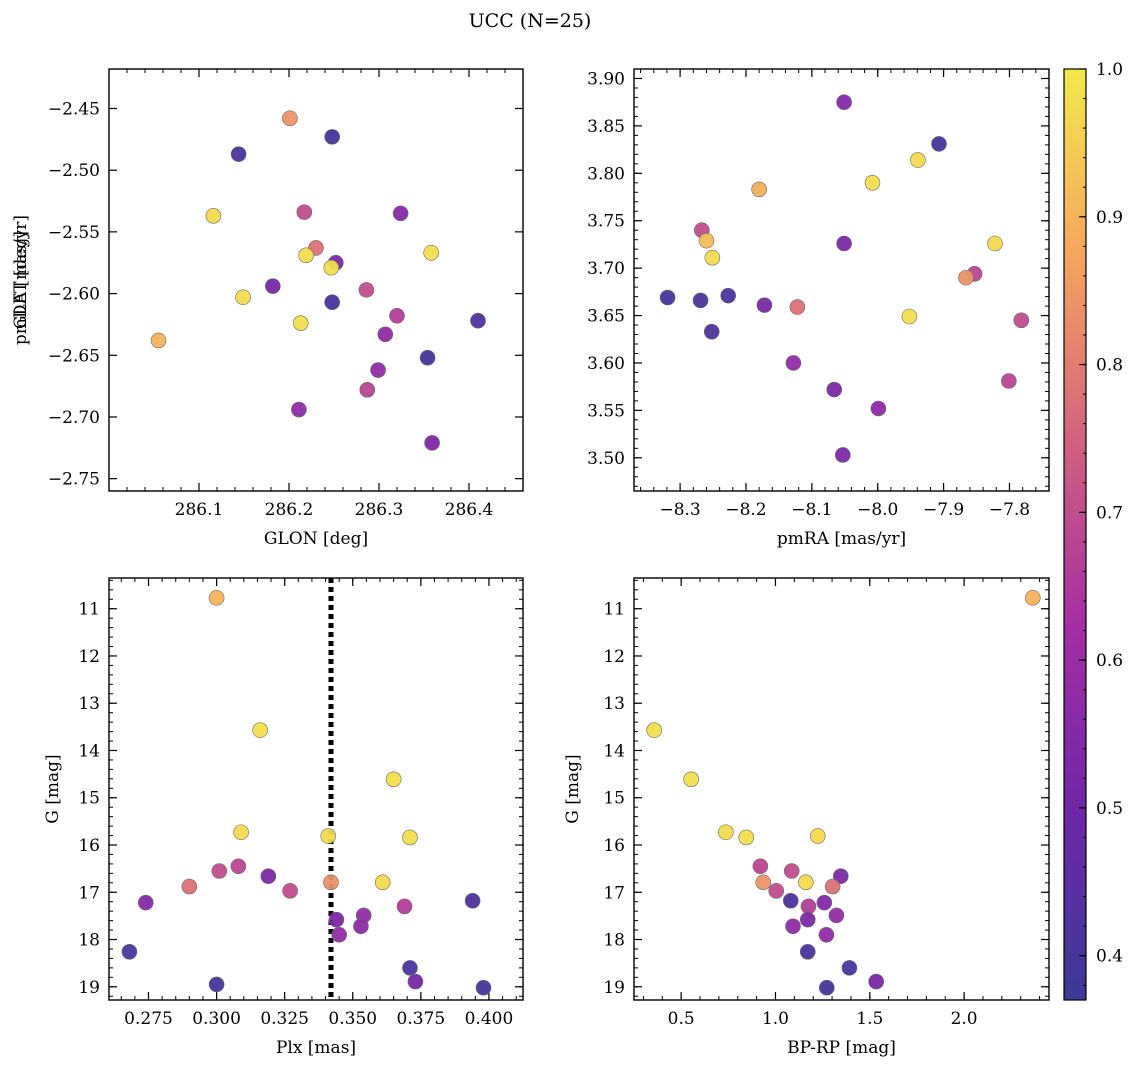 This screenshot has width=1136, height=1068. Describe the element at coordinates (606, 269) in the screenshot. I see `y-tick-label: 3.70` at that location.